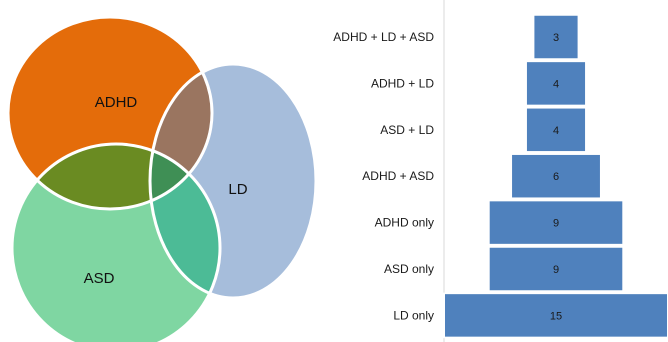 This screenshot has width=668, height=342. What do you see at coordinates (409, 269) in the screenshot?
I see `category-label: ASD only` at bounding box center [409, 269].